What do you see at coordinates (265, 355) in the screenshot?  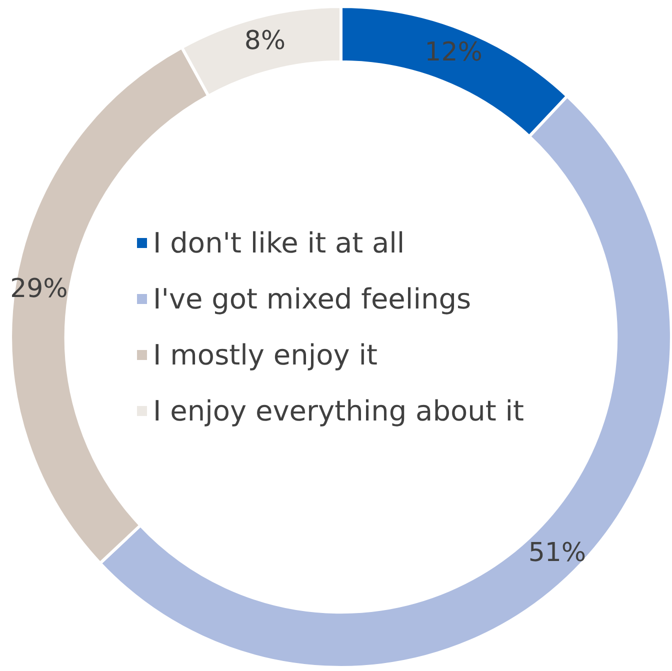 I see `legend-label: I mostly enjoy it` at bounding box center [265, 355].